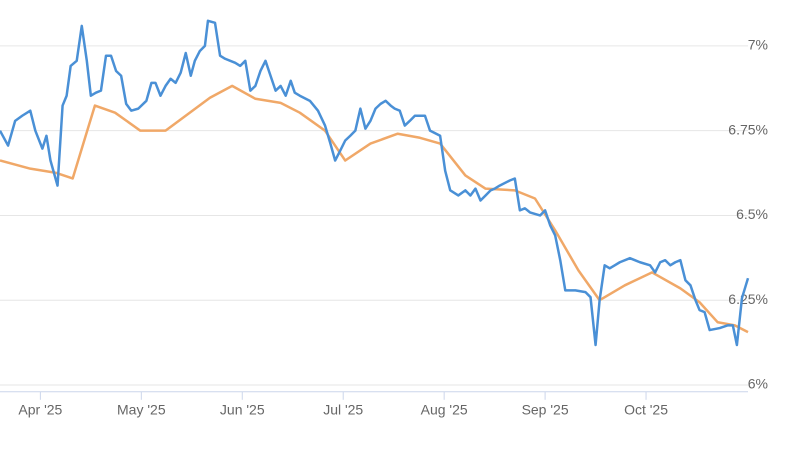 Image resolution: width=800 pixels, height=450 pixels. I want to click on y-tick-label: 6.5%, so click(752, 214).